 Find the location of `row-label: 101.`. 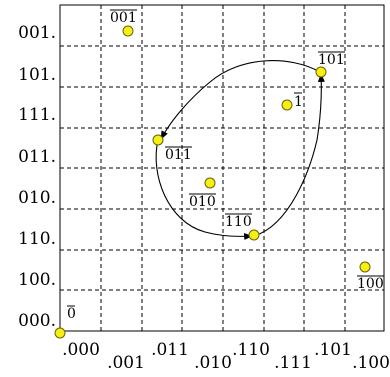

row-label: 101. is located at coordinates (37, 75).